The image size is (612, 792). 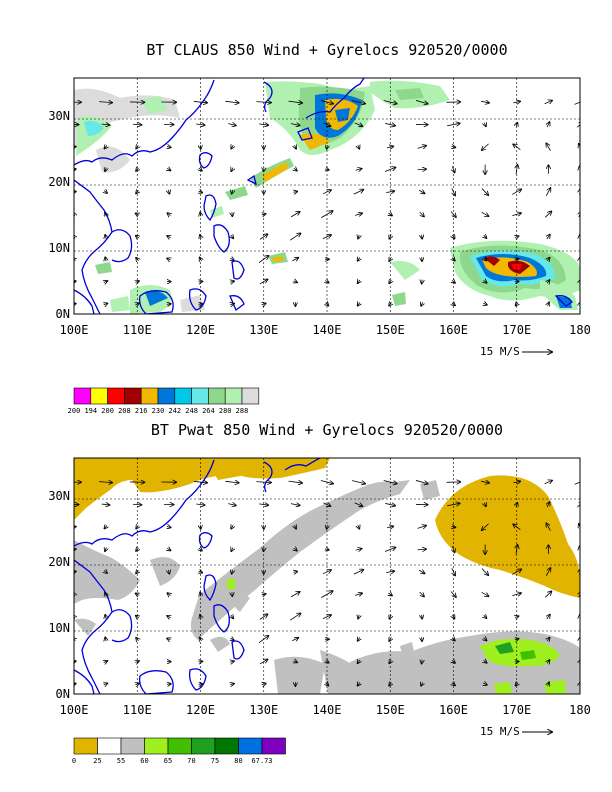 I want to click on colorbar-label: 70, so click(x=191, y=761).